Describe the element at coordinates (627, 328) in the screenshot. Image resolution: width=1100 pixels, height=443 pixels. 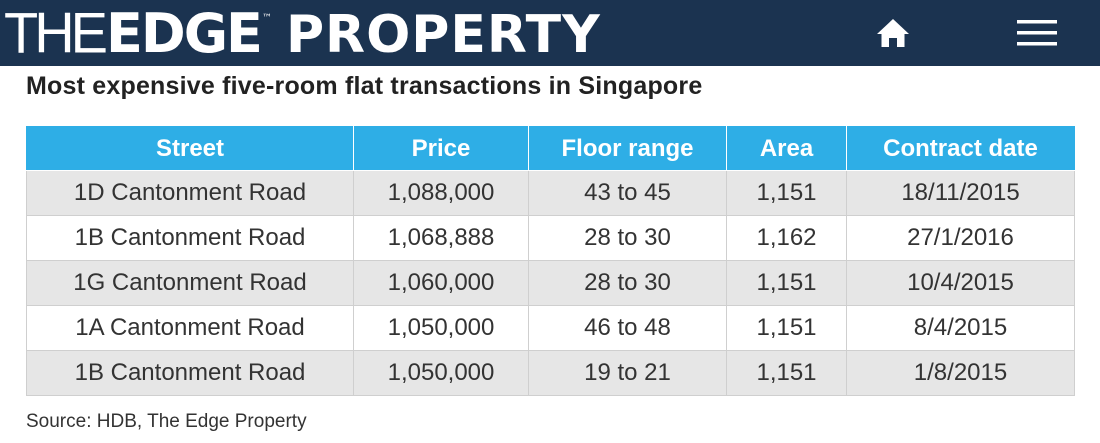
I see `cell-floor-range: 46 to 48` at that location.